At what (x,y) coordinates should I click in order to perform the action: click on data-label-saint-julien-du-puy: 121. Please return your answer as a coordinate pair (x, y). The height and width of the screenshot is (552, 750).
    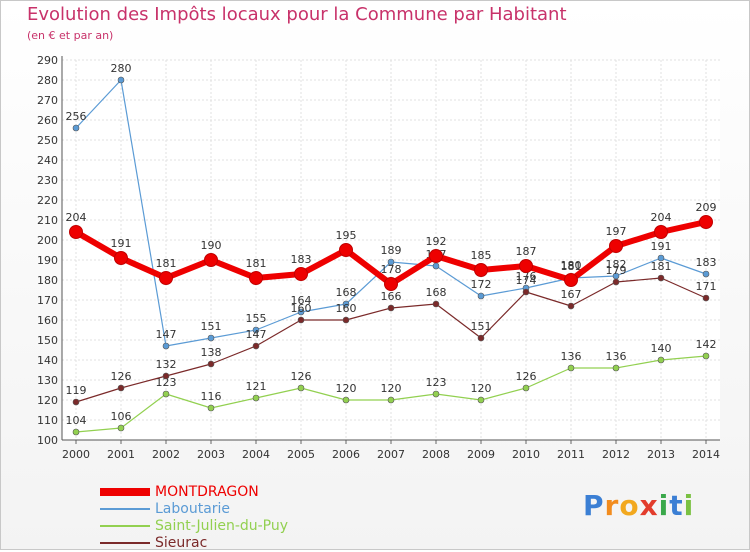
    Looking at the image, I should click on (256, 386).